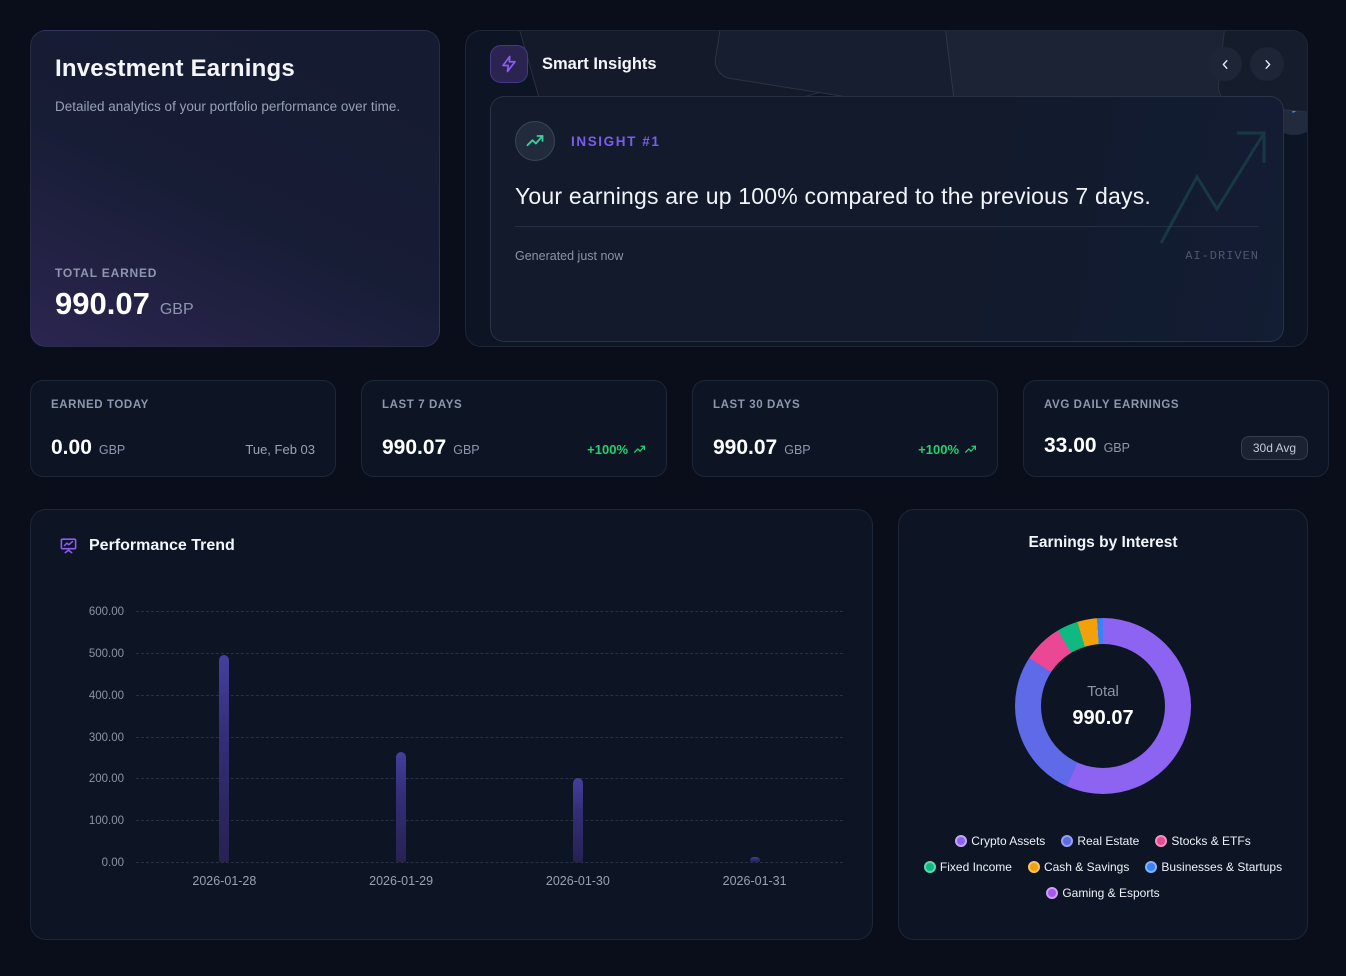 This screenshot has width=1346, height=976. Describe the element at coordinates (514, 428) in the screenshot. I see `stat-card-last-7-days: LAST 7 DAYS 990.07 GBP +100%` at that location.